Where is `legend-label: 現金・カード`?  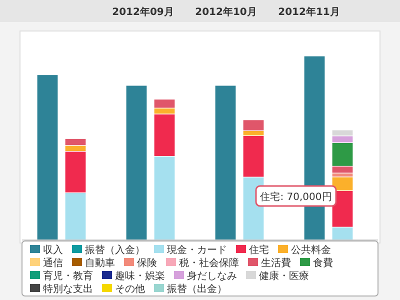 legend-label: 現金・カード is located at coordinates (197, 250).